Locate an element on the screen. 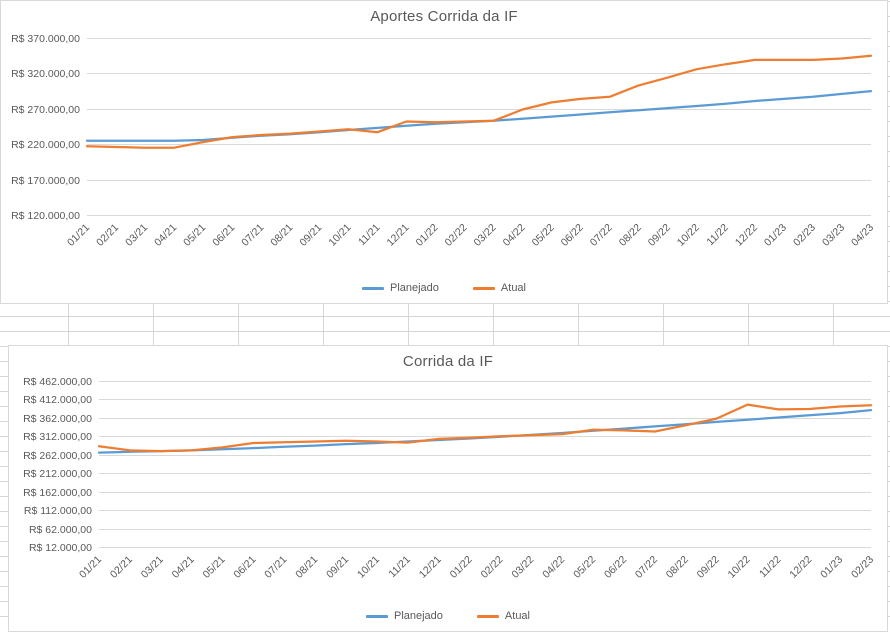 The height and width of the screenshot is (632, 890). y-axis-tick-label: R$ 362.000,00 is located at coordinates (57, 419).